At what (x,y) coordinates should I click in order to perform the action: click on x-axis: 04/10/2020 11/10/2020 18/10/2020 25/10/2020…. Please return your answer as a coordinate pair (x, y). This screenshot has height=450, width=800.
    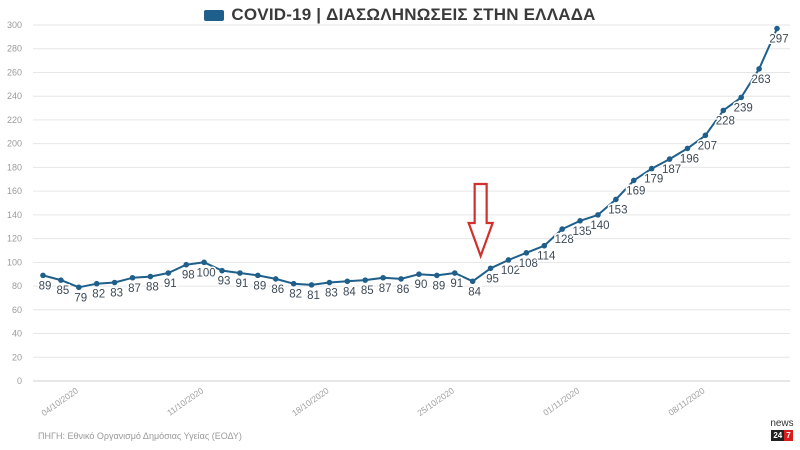
    Looking at the image, I should click on (372, 401).